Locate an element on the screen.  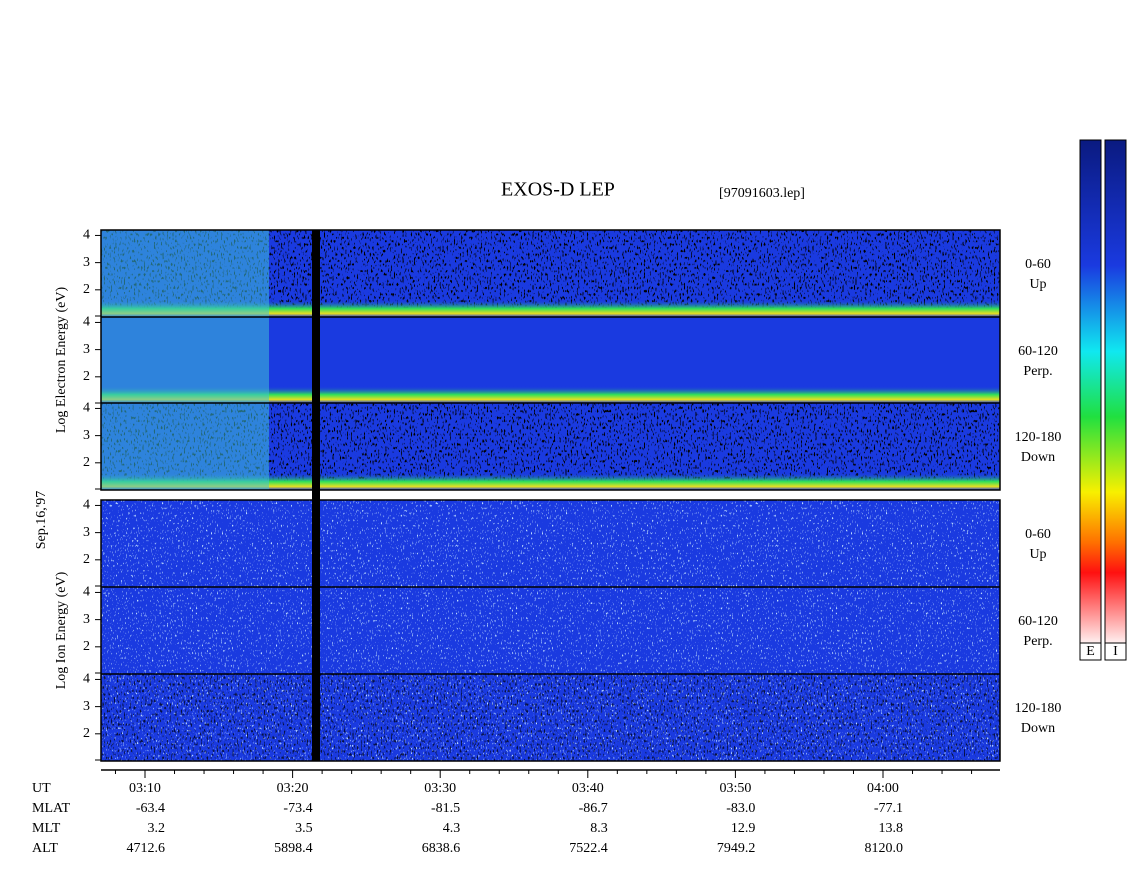
row-value: 8120.0 is located at coordinates (884, 848).